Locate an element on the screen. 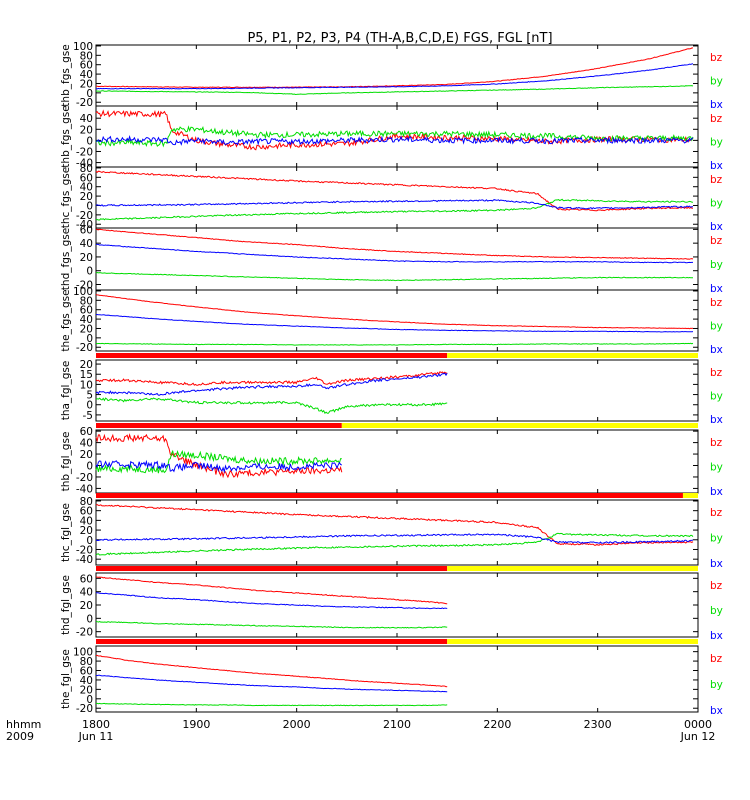 The width and height of the screenshot is (750, 800). time-row-label-hhmm: hhmm is located at coordinates (23, 724).